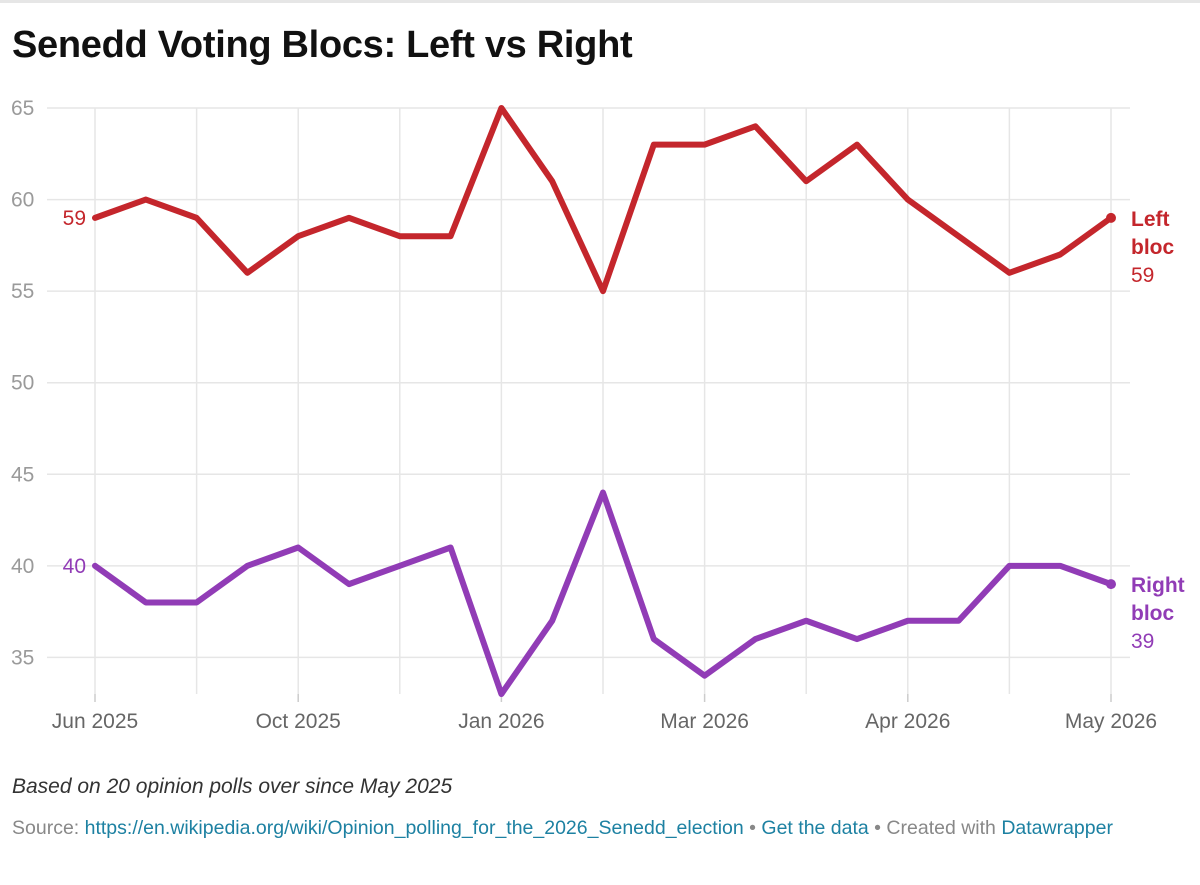  I want to click on x-tick-label: Oct 2025, so click(298, 721).